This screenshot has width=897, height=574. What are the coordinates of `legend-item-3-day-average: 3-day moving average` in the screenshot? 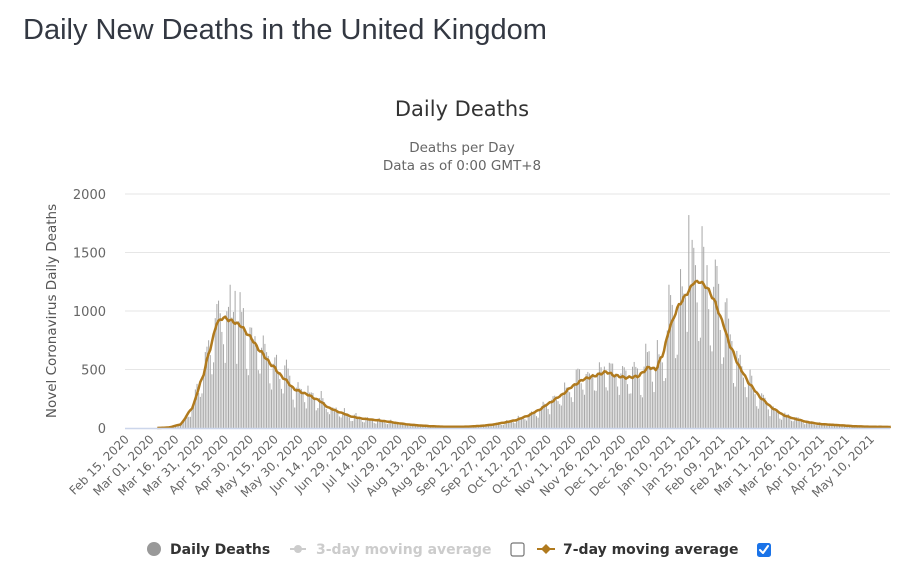 It's located at (391, 550).